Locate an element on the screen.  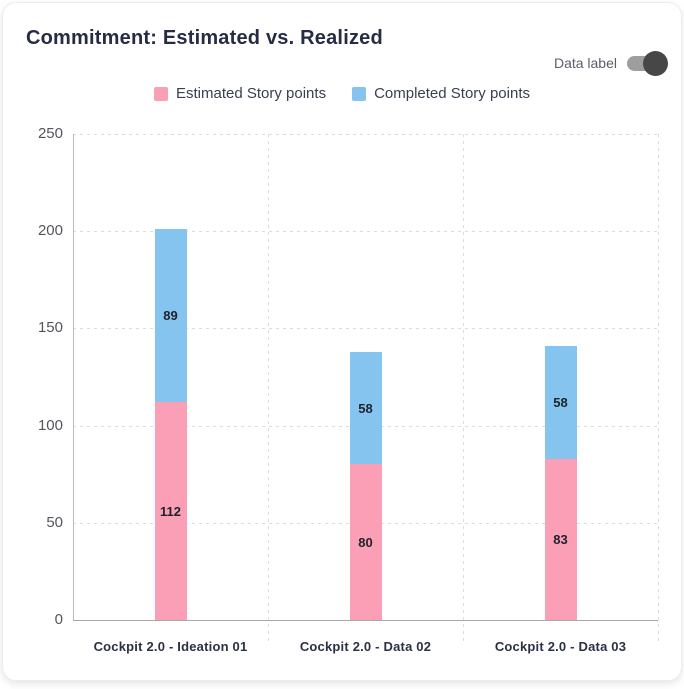
y-axis-line is located at coordinates (73, 377).